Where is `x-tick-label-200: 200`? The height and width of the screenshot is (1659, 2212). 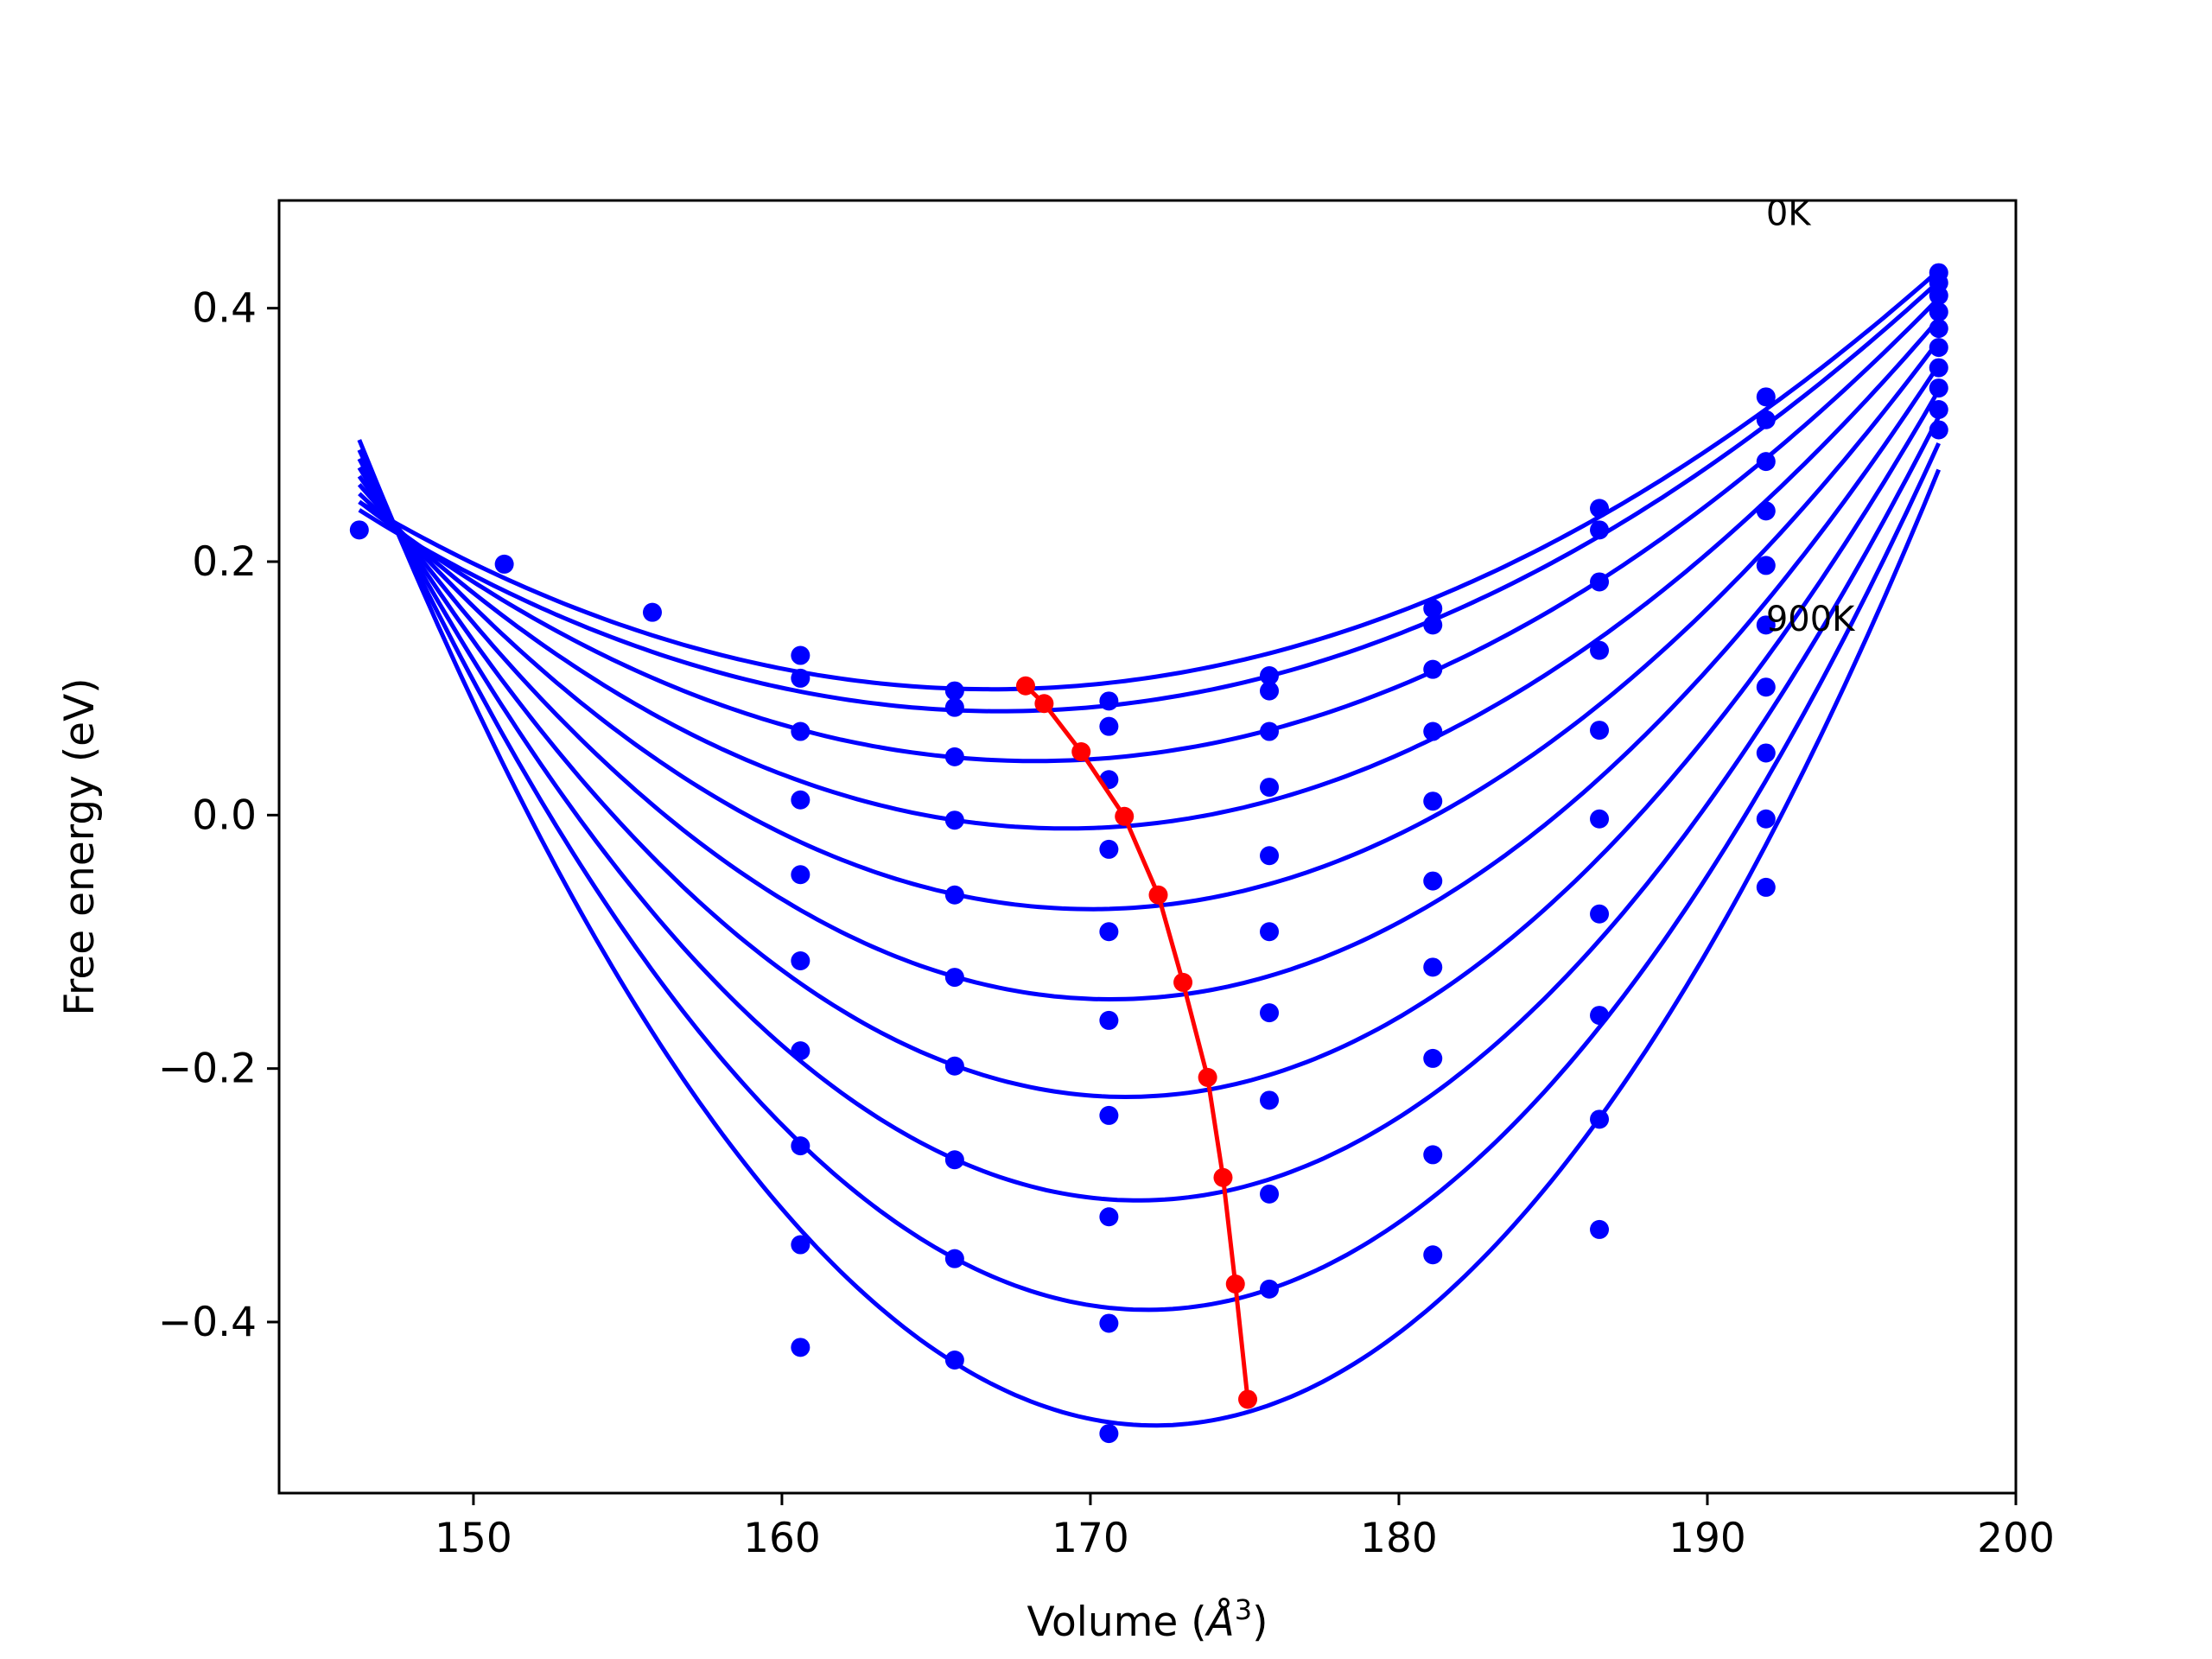
x-tick-label-200: 200 is located at coordinates (2016, 1538).